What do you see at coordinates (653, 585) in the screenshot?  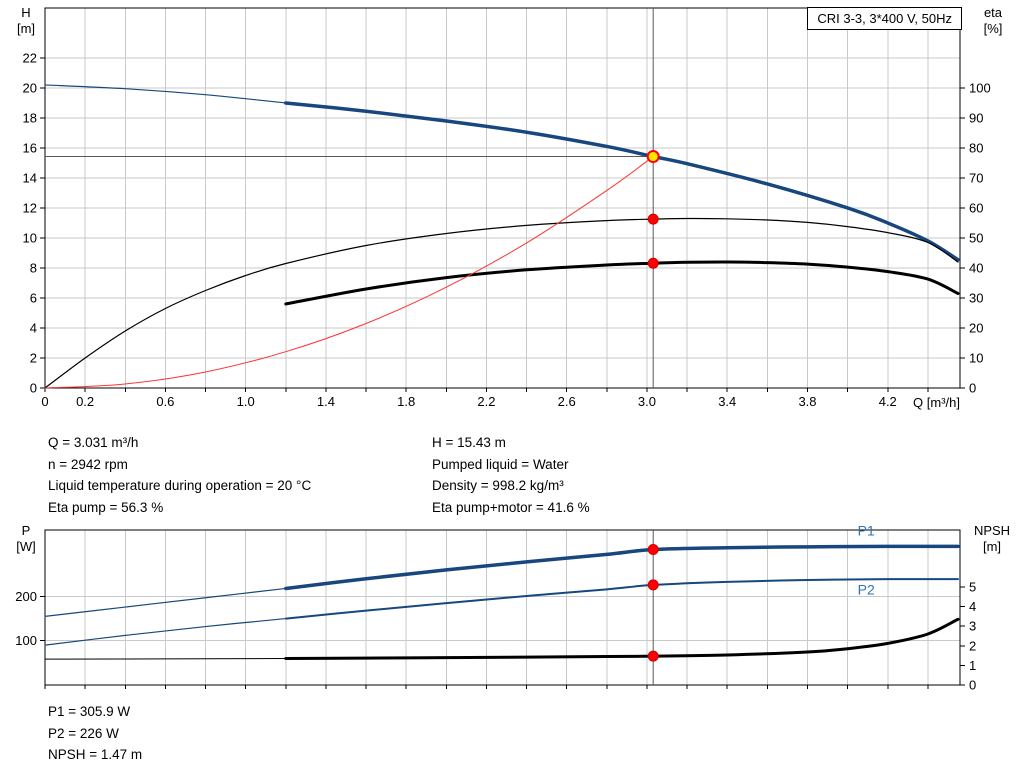 I see `p2-duty-dot` at bounding box center [653, 585].